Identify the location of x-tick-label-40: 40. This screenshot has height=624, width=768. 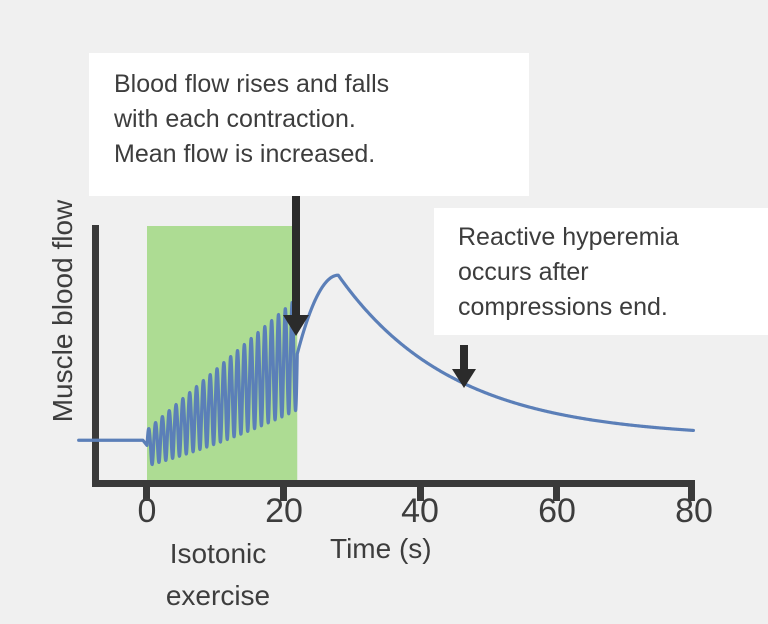
(420, 511).